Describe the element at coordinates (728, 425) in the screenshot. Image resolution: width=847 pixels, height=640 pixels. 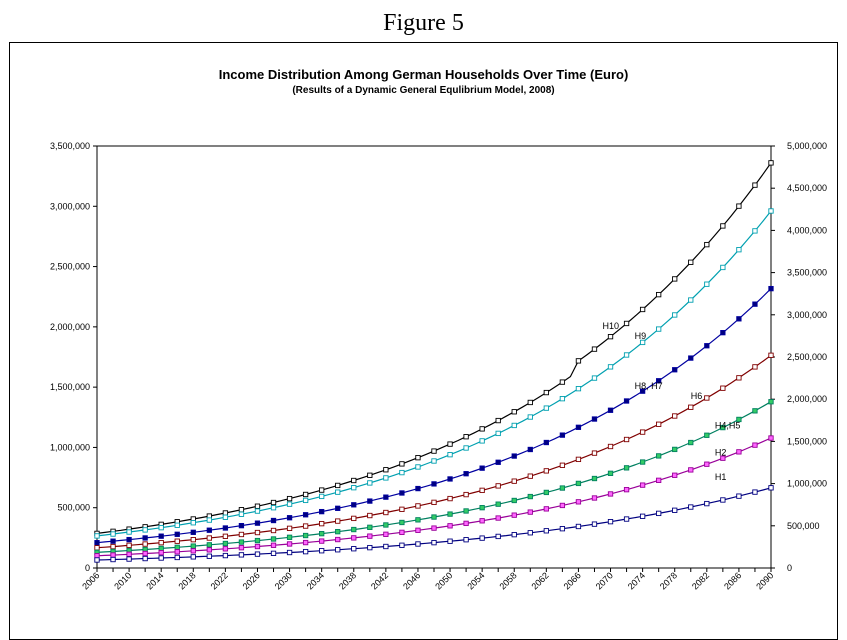
I see `series-label: H4,H5` at that location.